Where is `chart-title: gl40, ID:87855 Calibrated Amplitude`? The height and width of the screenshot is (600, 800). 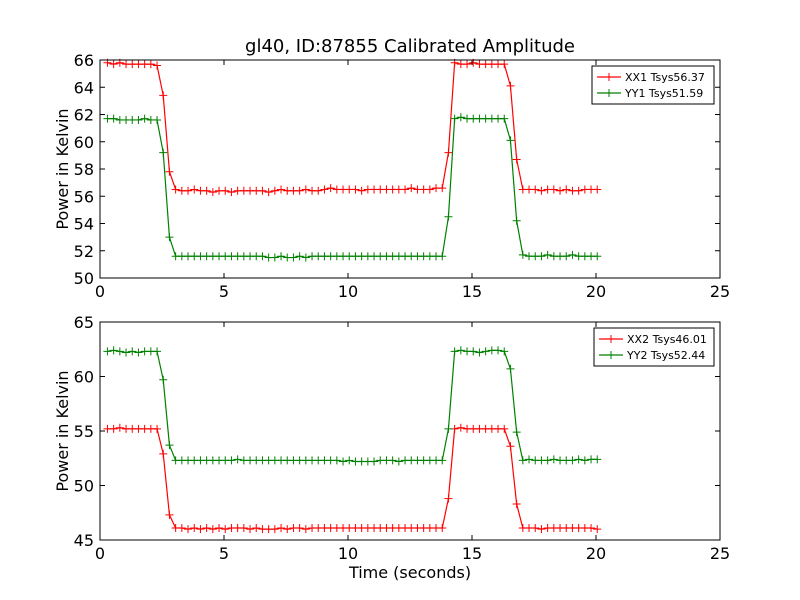
chart-title: gl40, ID:87855 Calibrated Amplitude is located at coordinates (410, 46).